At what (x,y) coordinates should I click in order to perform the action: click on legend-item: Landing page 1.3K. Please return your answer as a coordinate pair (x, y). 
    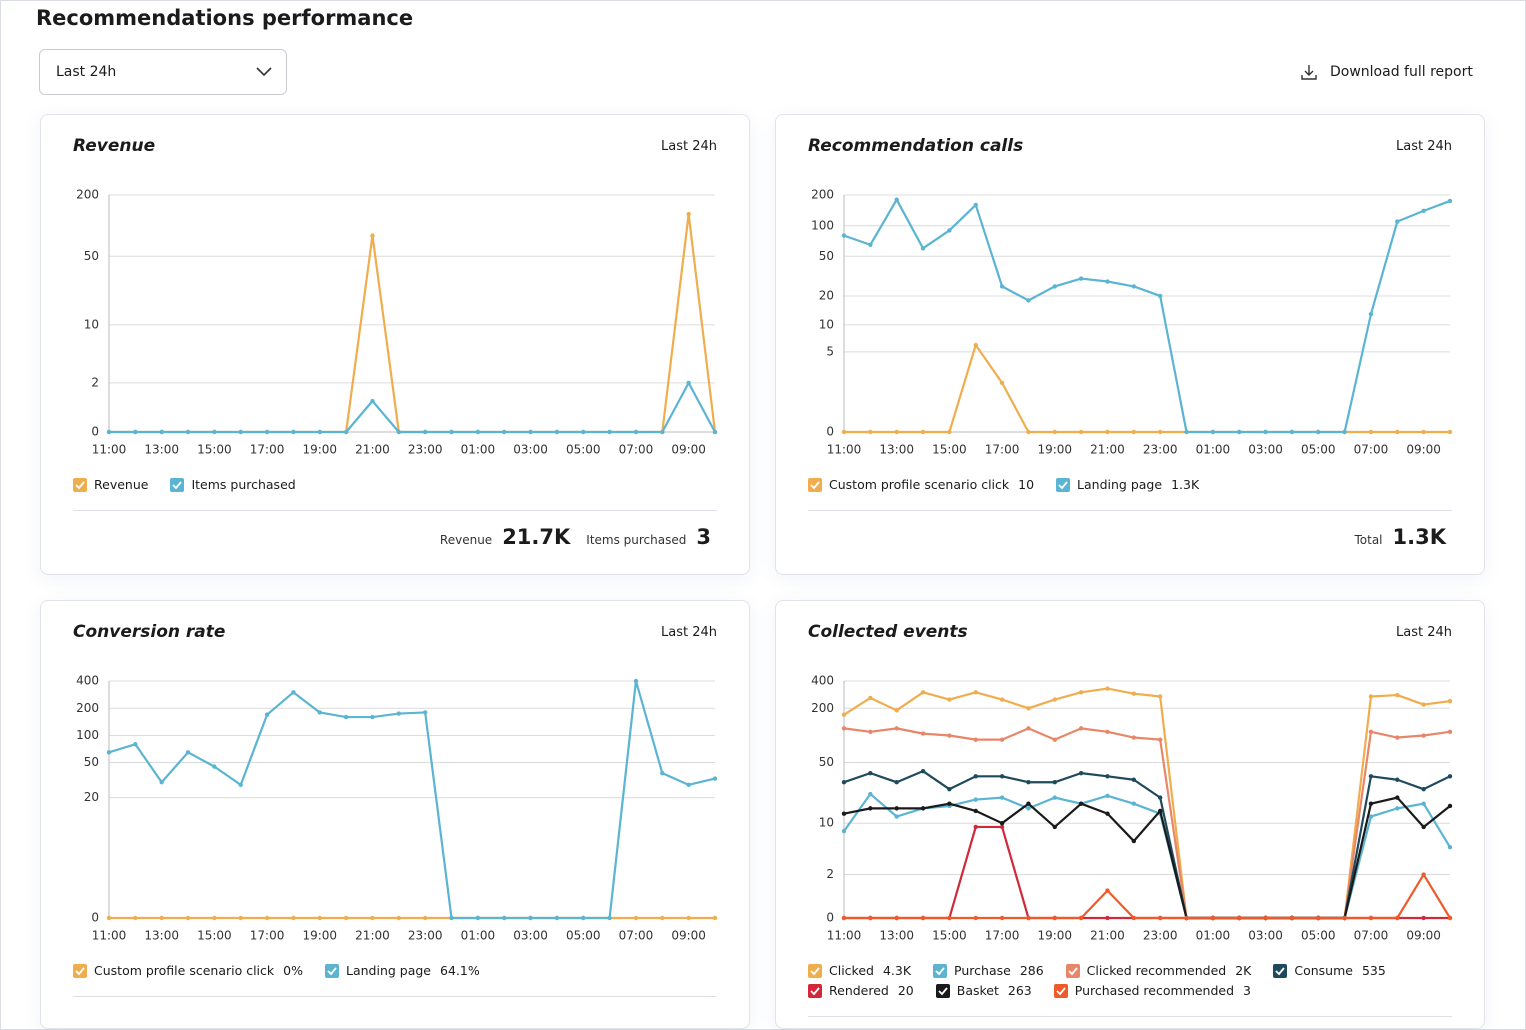
    Looking at the image, I should click on (1127, 484).